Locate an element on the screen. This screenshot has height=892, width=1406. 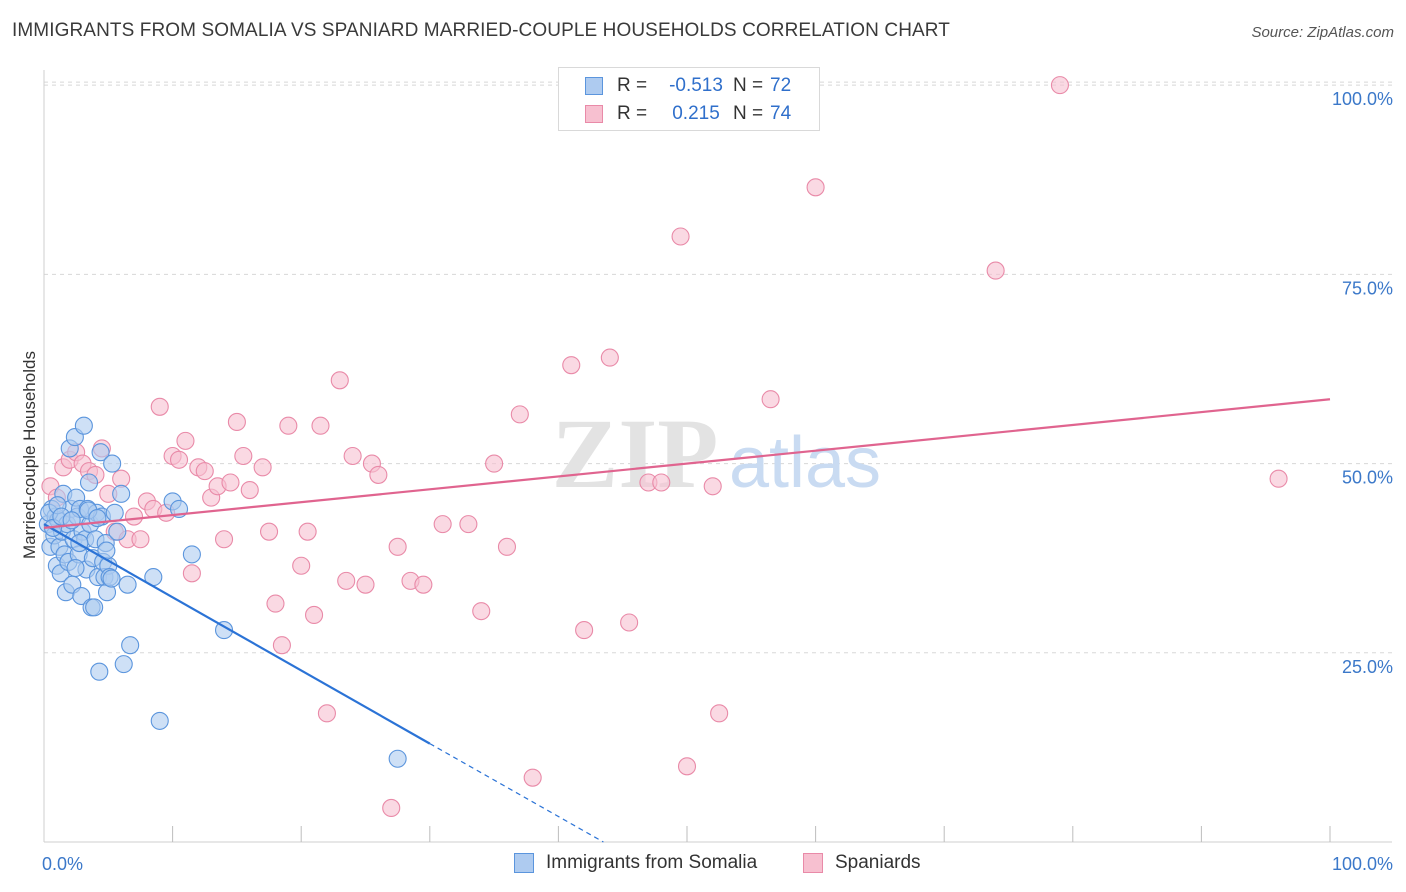
y-tick-label: 100.0% is located at coordinates (1362, 99).